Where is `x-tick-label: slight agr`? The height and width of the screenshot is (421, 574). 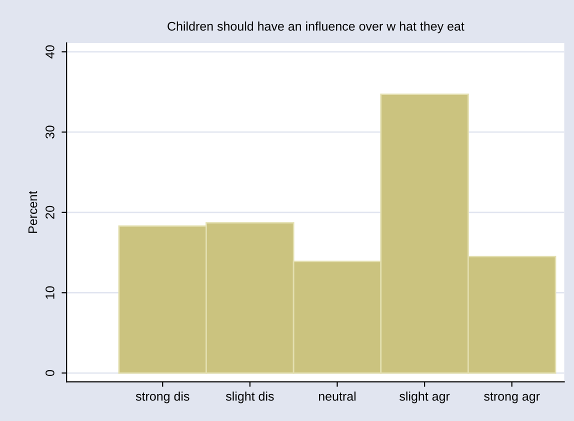 x-tick-label: slight agr is located at coordinates (425, 398).